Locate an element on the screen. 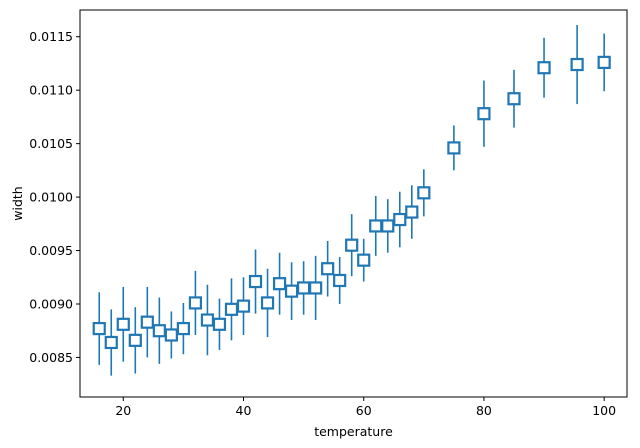 The width and height of the screenshot is (640, 448). y-axis-label: width is located at coordinates (17, 203).